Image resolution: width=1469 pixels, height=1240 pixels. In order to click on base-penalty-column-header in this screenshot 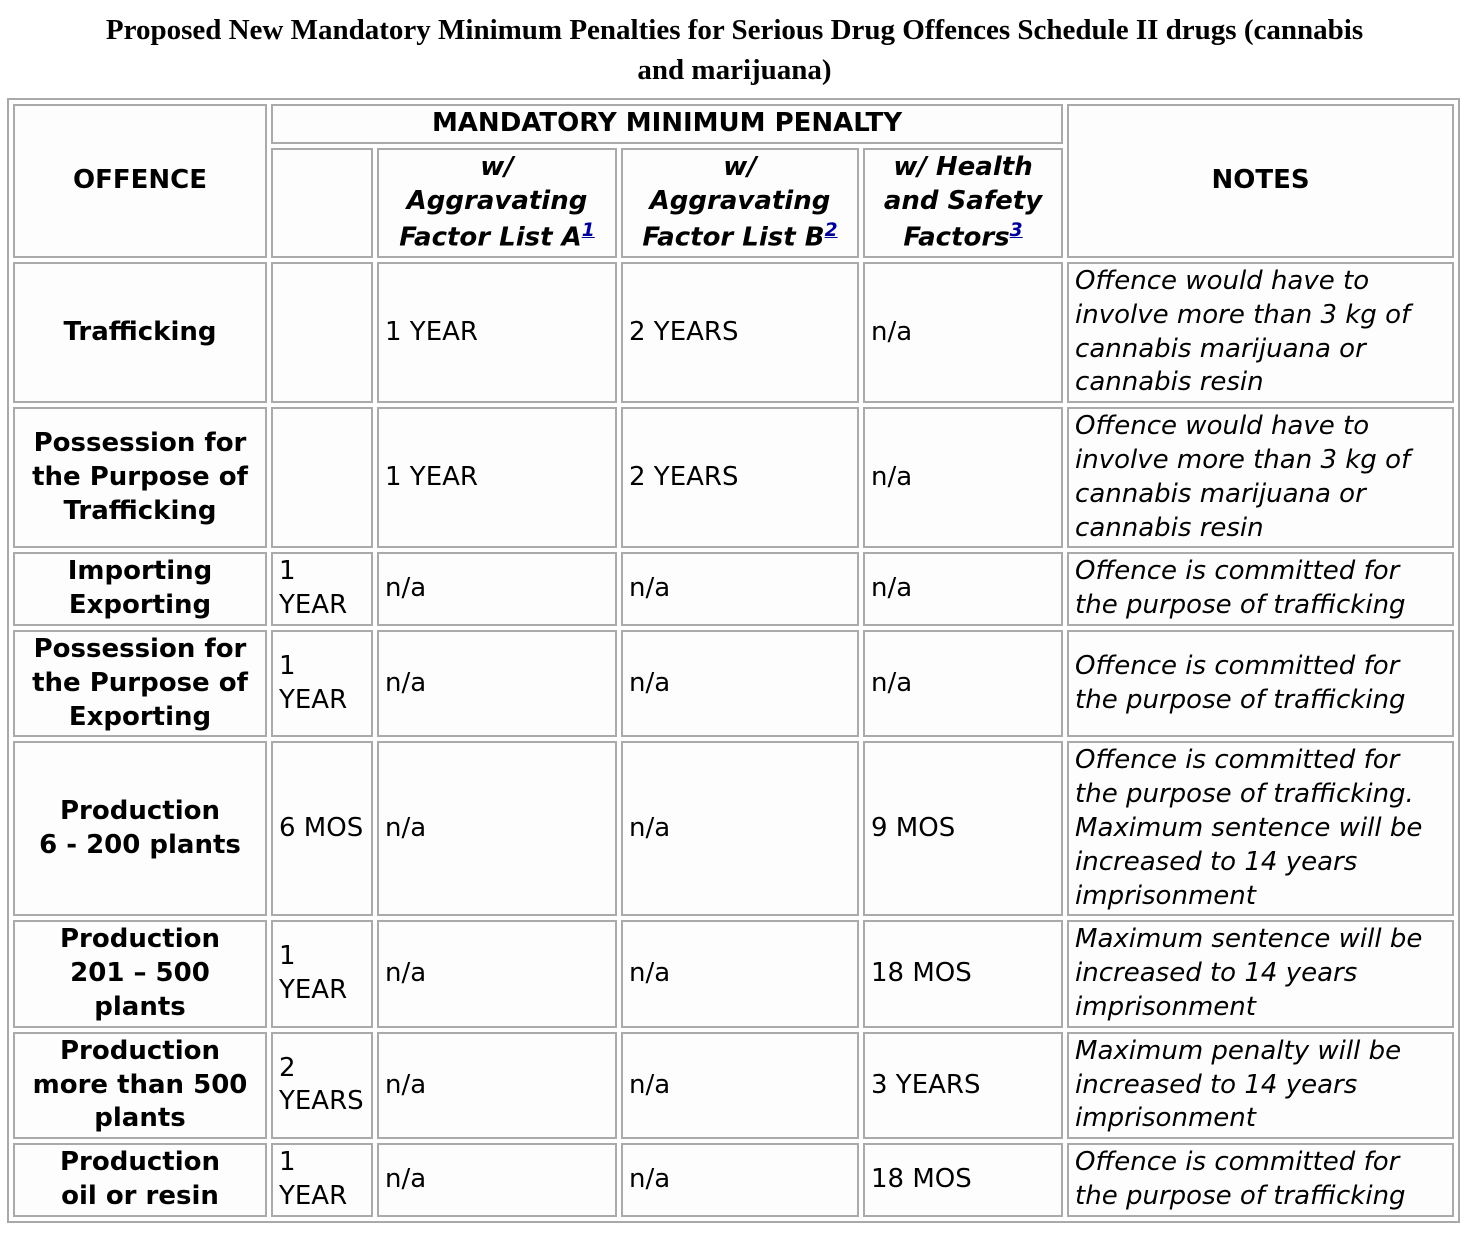, I will do `click(322, 203)`.